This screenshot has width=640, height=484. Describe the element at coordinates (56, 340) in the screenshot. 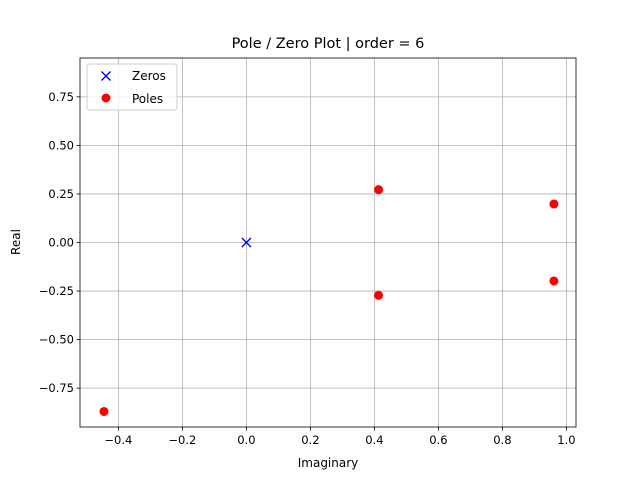

I see `y-tick-label: −0.50` at that location.